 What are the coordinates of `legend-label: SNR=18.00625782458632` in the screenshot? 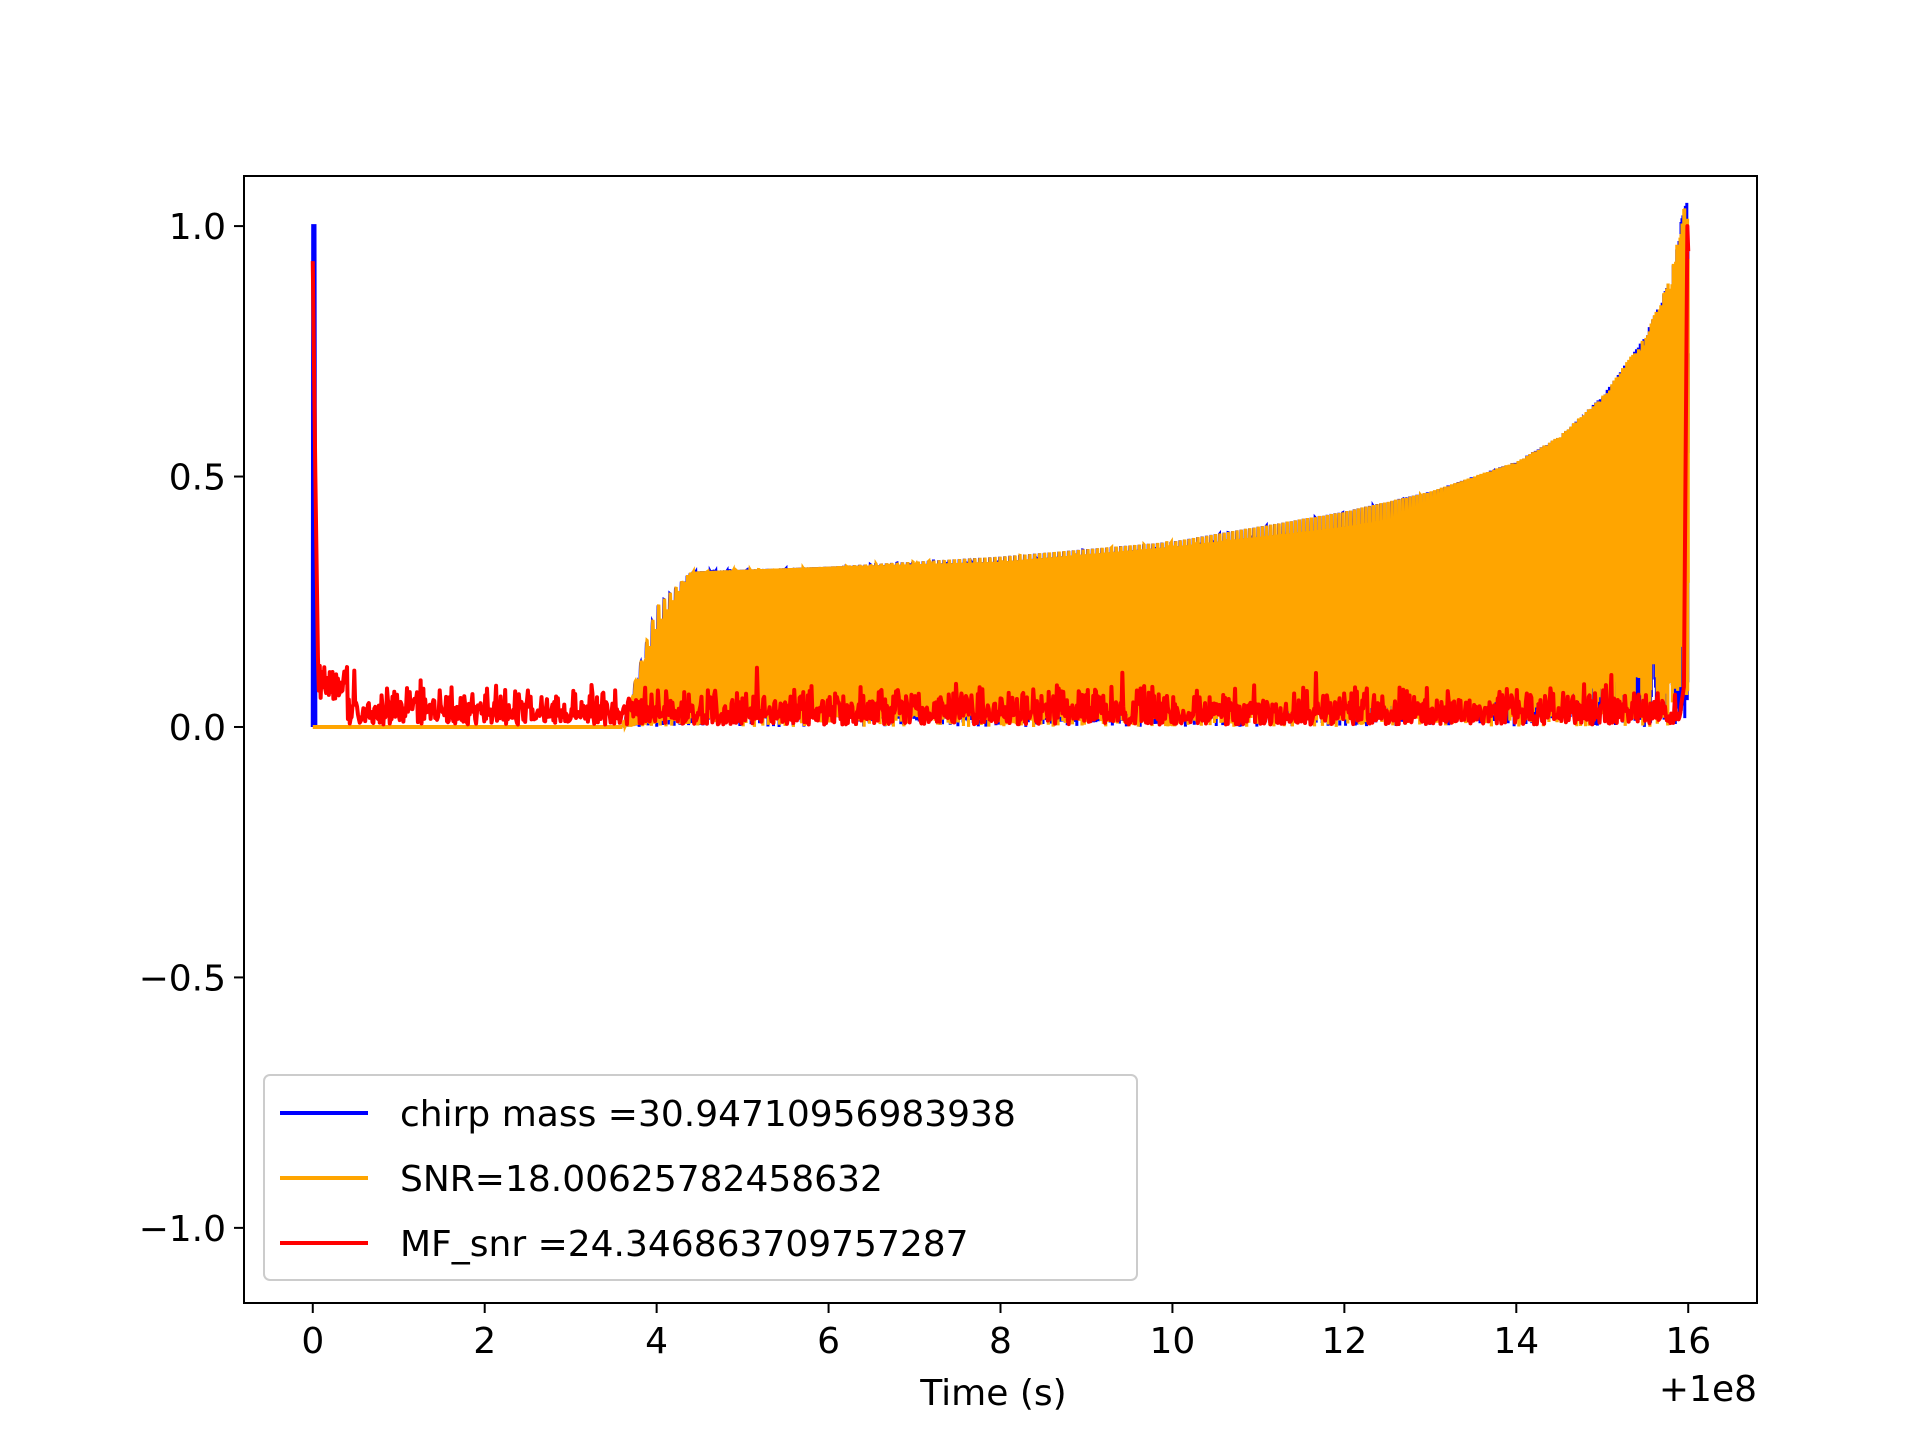 It's located at (641, 1179).